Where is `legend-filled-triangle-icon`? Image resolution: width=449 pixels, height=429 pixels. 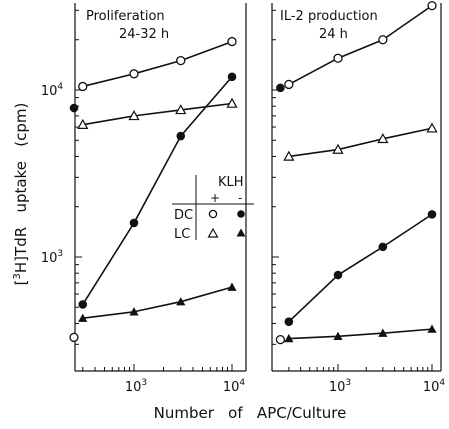
legend-filled-triangle-icon is located at coordinates (241, 232).